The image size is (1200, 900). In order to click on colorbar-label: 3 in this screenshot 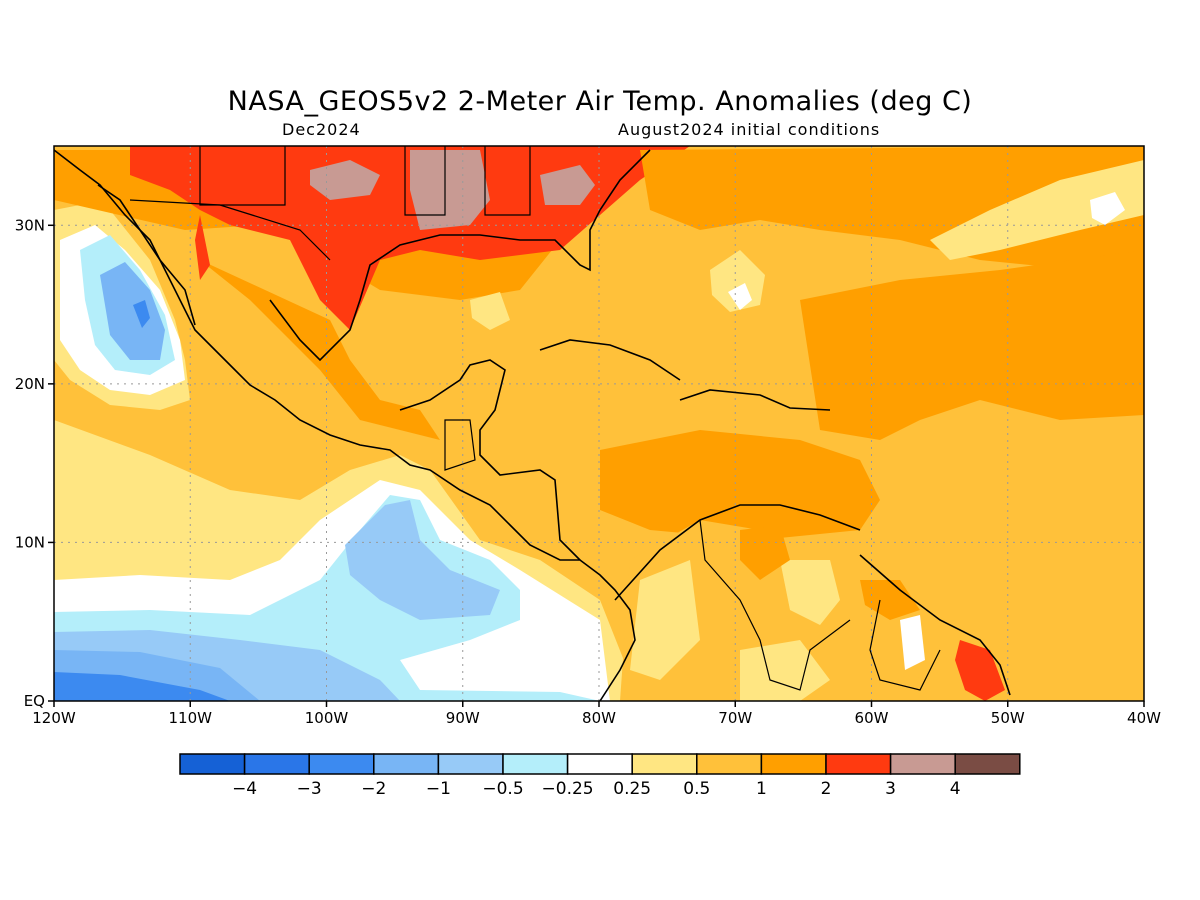, I will do `click(890, 789)`.